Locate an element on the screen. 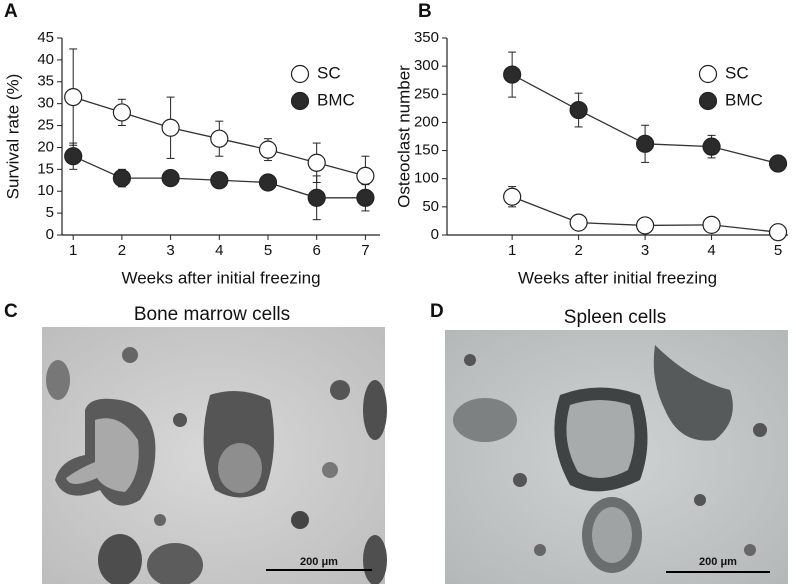 The width and height of the screenshot is (796, 584). y-tick-label: 45 is located at coordinates (45, 37).